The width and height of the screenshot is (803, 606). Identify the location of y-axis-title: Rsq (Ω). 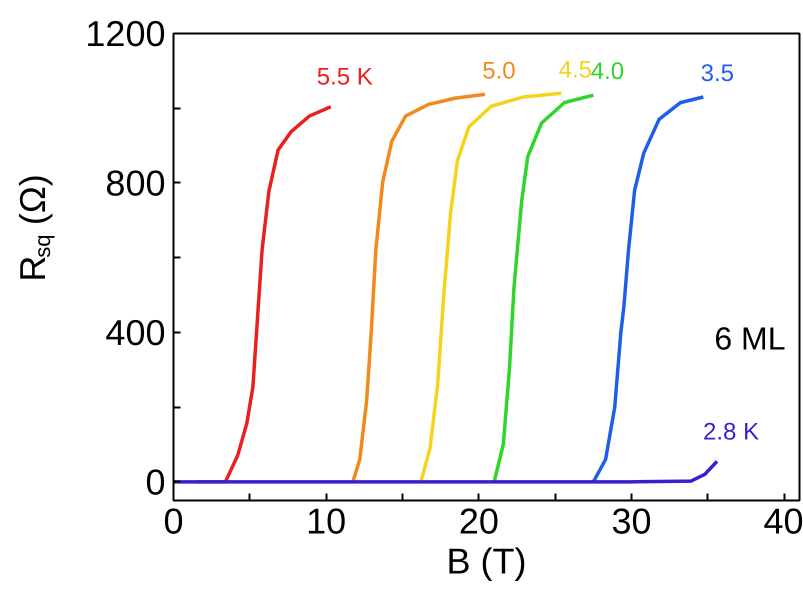
(33, 228).